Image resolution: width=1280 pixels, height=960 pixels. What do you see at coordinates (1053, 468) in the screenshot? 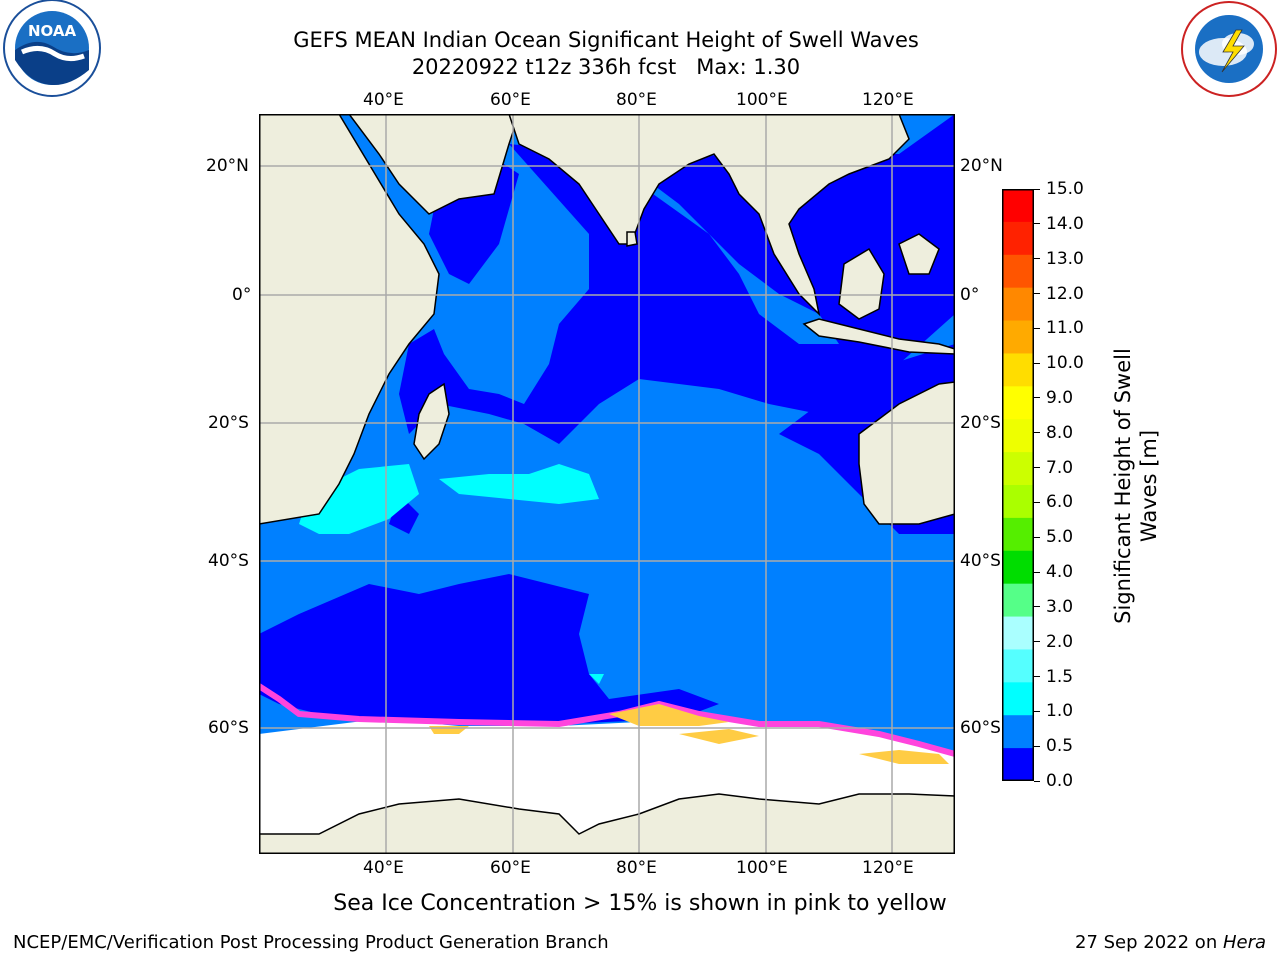
I see `colorbar-tick-label: 7.0` at bounding box center [1053, 468].